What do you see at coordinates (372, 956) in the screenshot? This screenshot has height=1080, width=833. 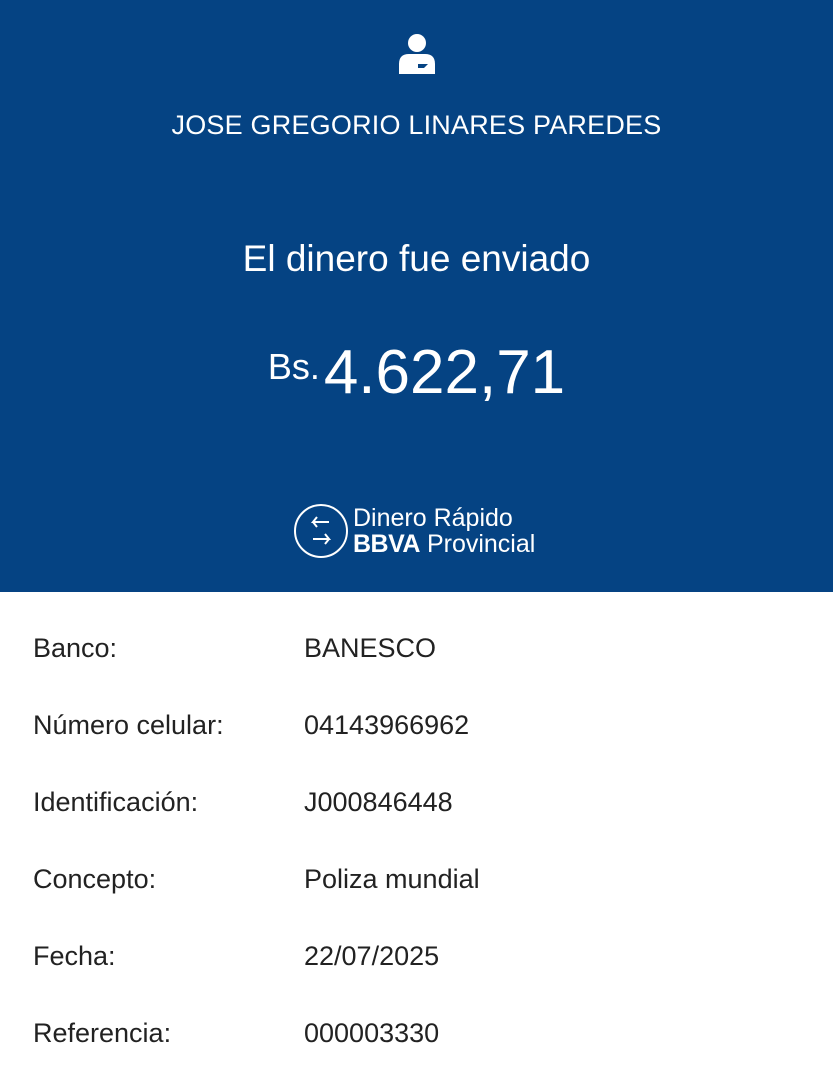 I see `detail-value: 22/07/2025` at bounding box center [372, 956].